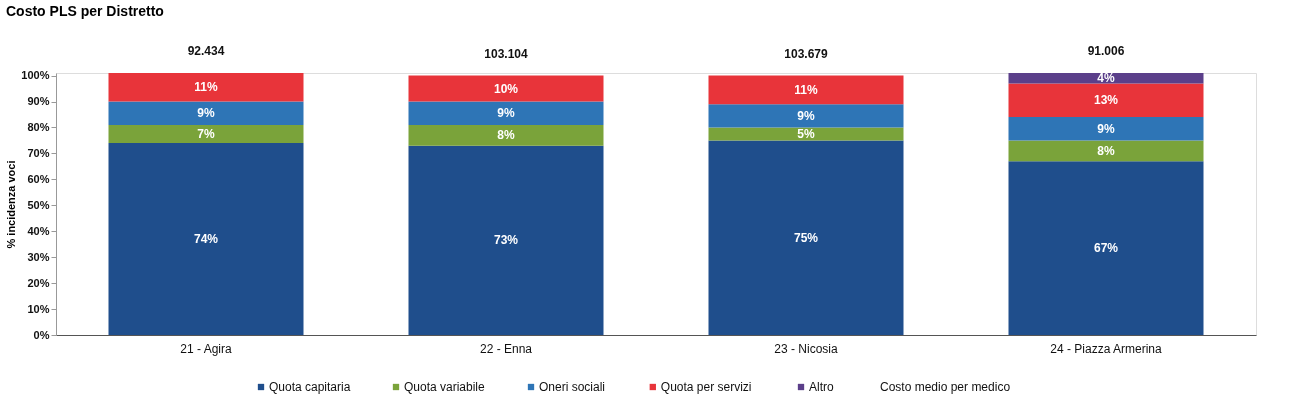 The image size is (1289, 410). I want to click on data-label: 5%, so click(806, 133).